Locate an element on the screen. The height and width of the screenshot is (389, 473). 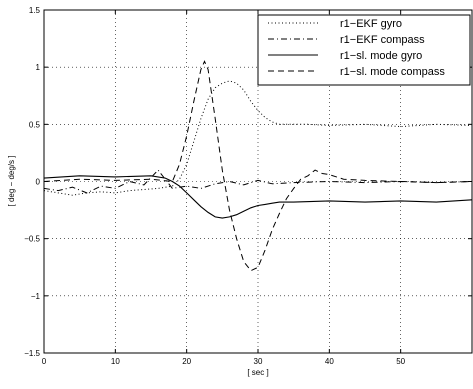
y-tick-label: 1.5 is located at coordinates (35, 10).